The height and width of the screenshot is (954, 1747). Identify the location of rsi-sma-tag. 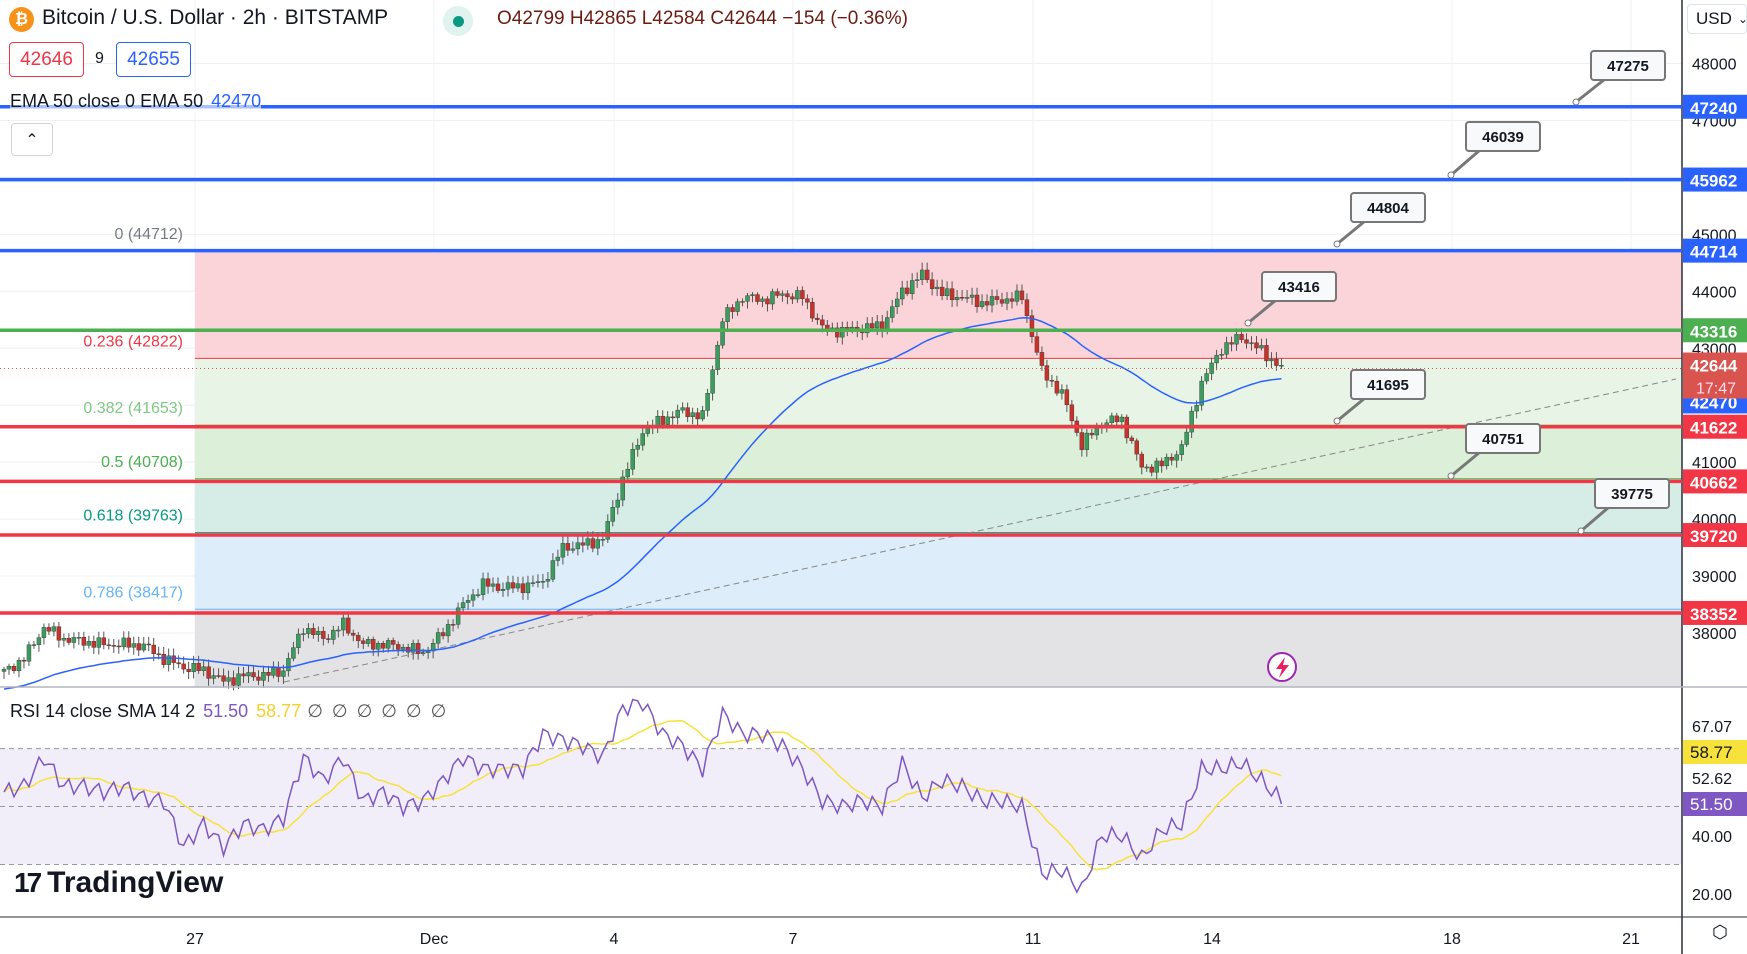
(1715, 752).